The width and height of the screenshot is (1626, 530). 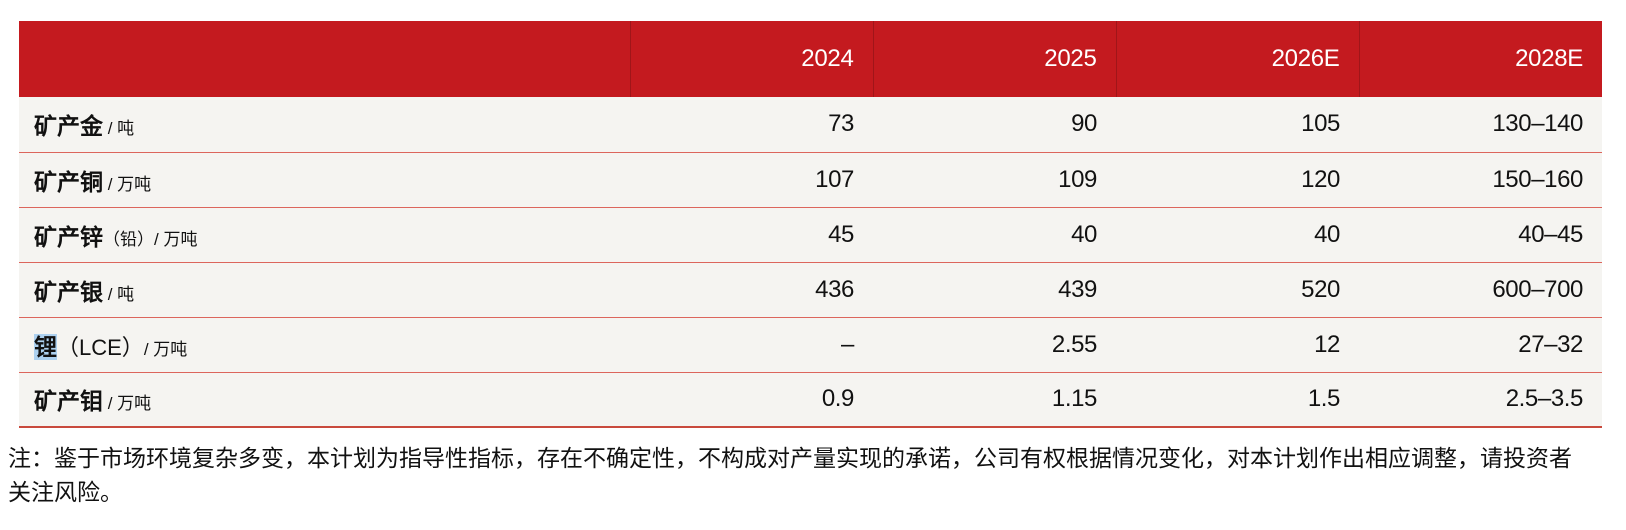 I want to click on table-row-gold: 矿产金 / 吨 73 90 105 130–140, so click(x=810, y=124).